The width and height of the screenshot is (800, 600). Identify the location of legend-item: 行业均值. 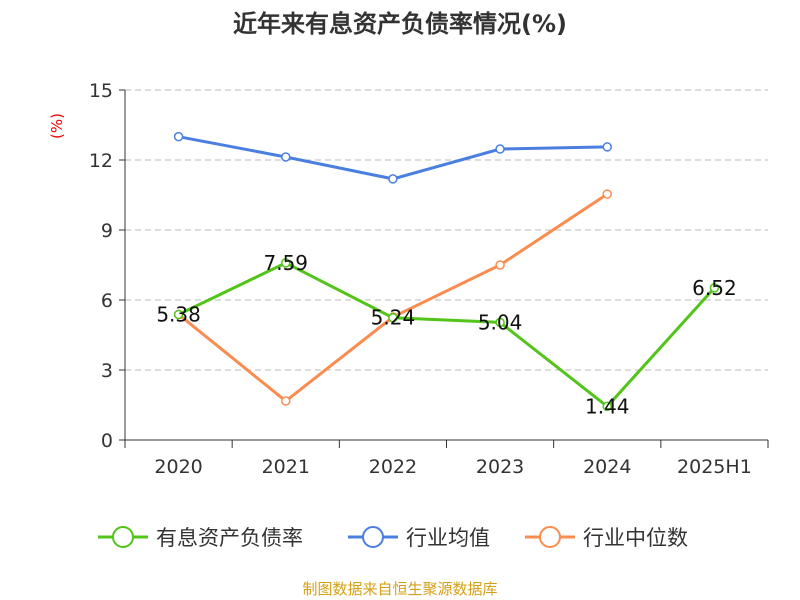
(419, 538).